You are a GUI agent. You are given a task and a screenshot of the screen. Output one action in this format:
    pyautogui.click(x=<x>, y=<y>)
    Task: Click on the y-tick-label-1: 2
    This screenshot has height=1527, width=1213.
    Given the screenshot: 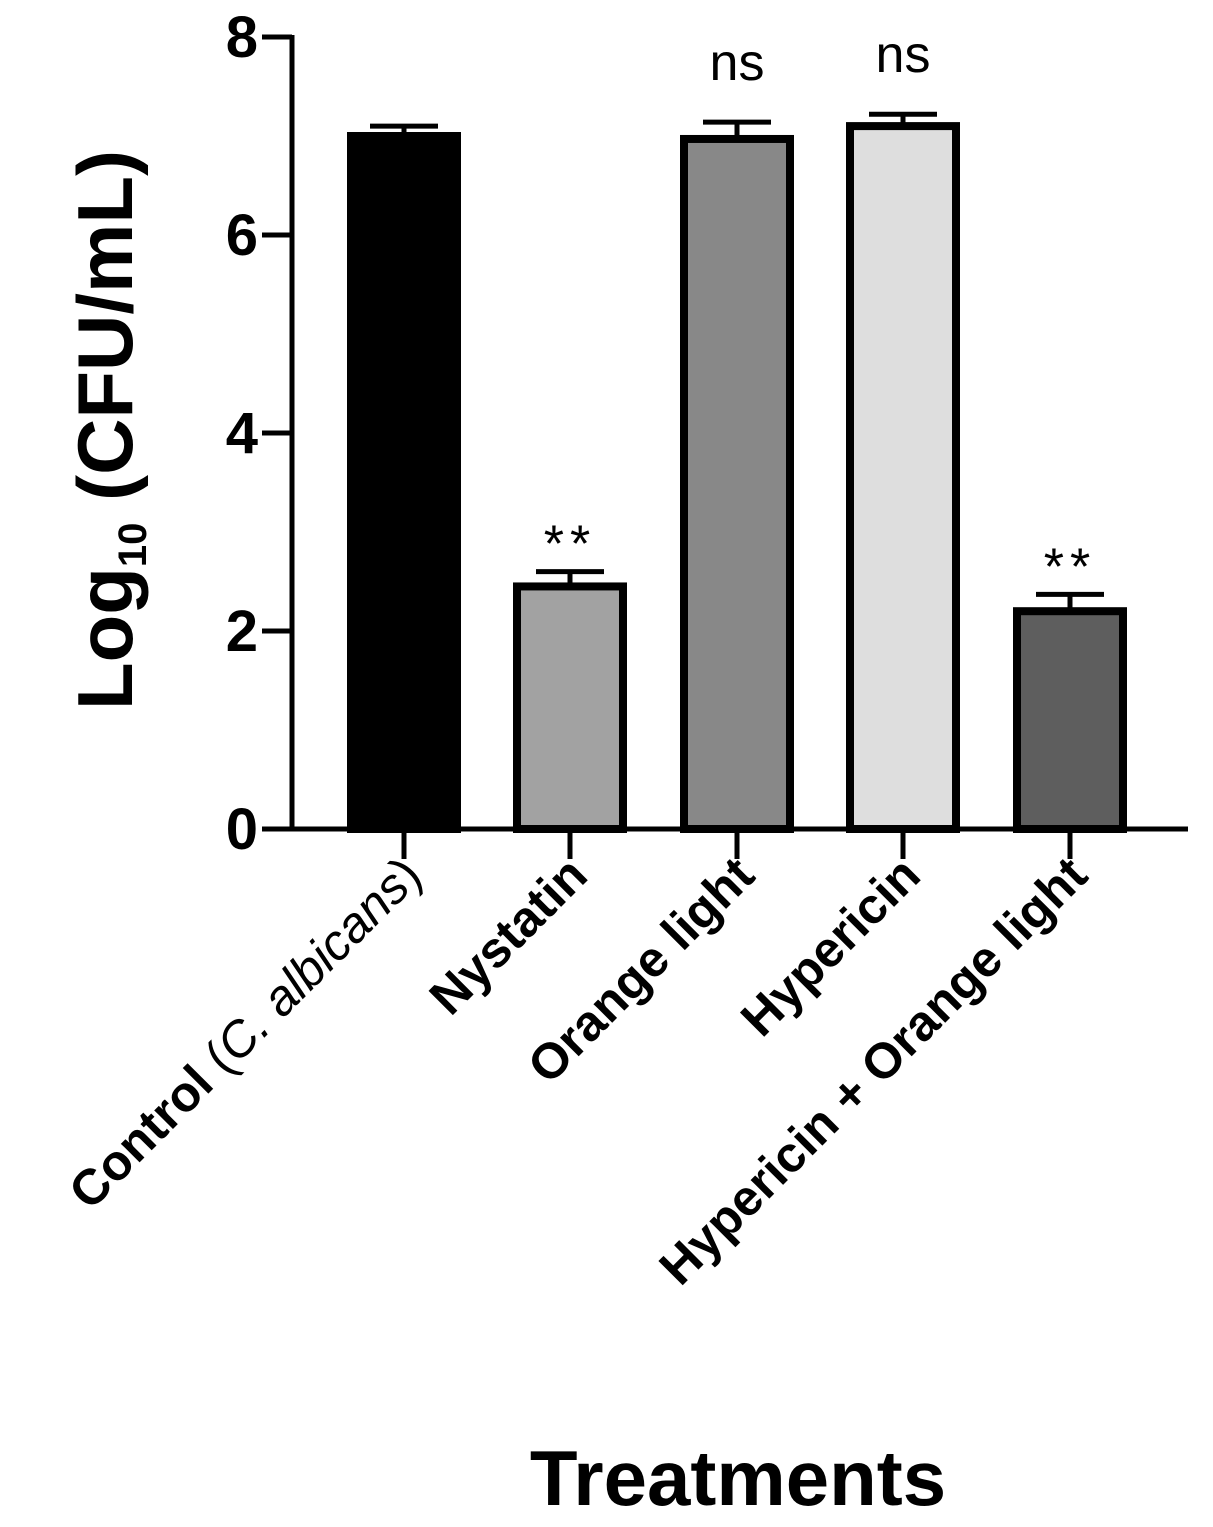 What is the action you would take?
    pyautogui.click(x=242, y=631)
    